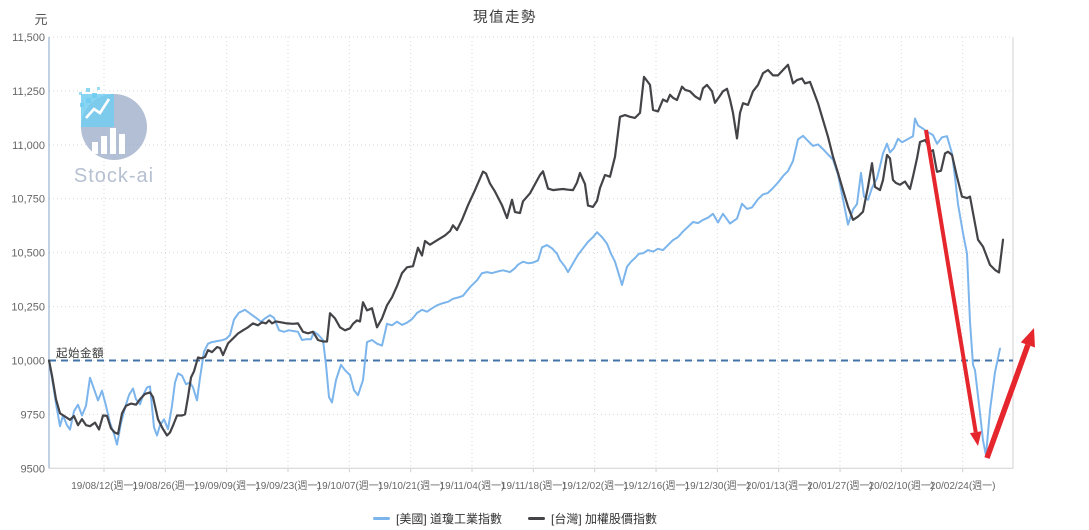  Describe the element at coordinates (28, 38) in the screenshot. I see `y-tick-label: 11,500` at that location.